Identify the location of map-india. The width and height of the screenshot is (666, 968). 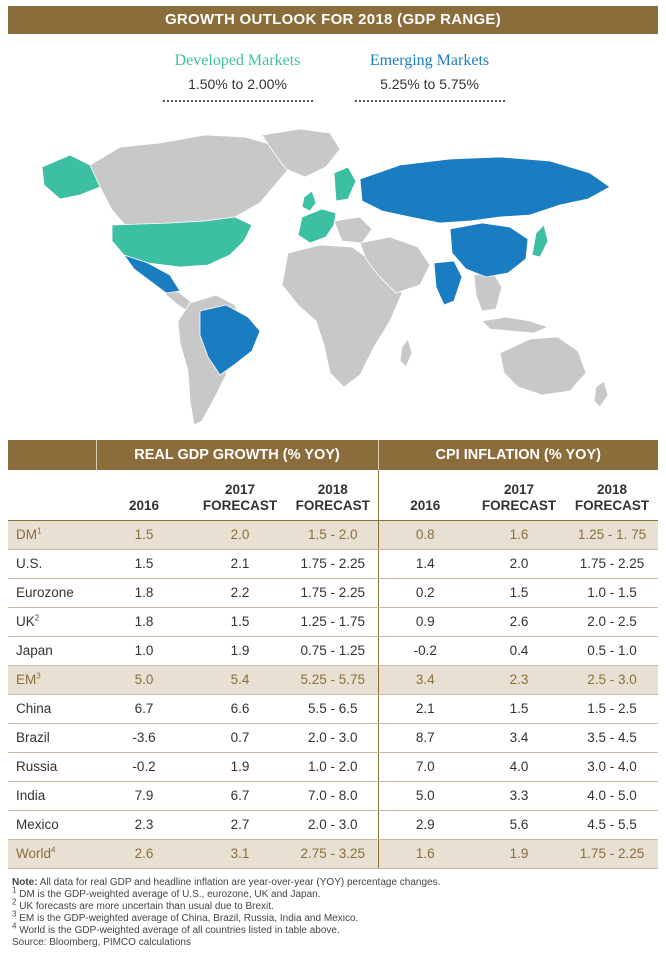
(448, 283).